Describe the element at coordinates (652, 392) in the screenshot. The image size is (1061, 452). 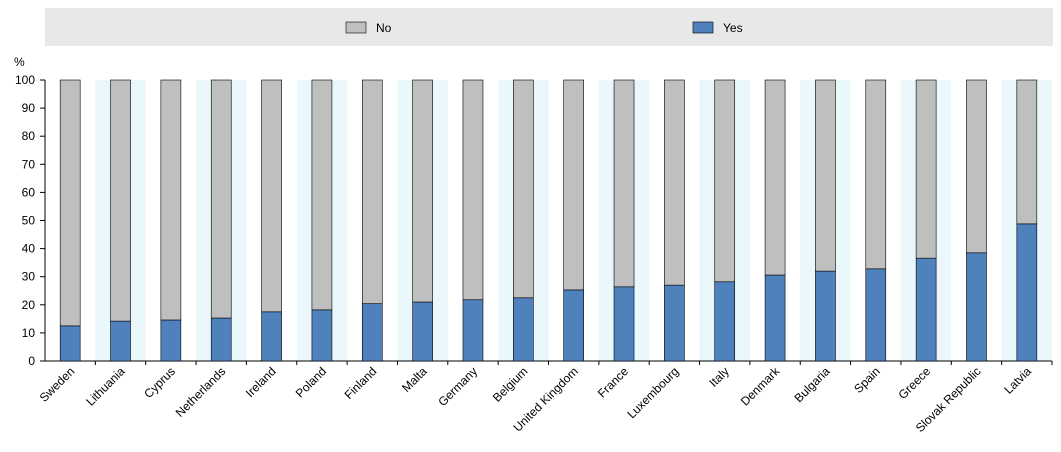
I see `x-tick-label: Luxembourg` at that location.